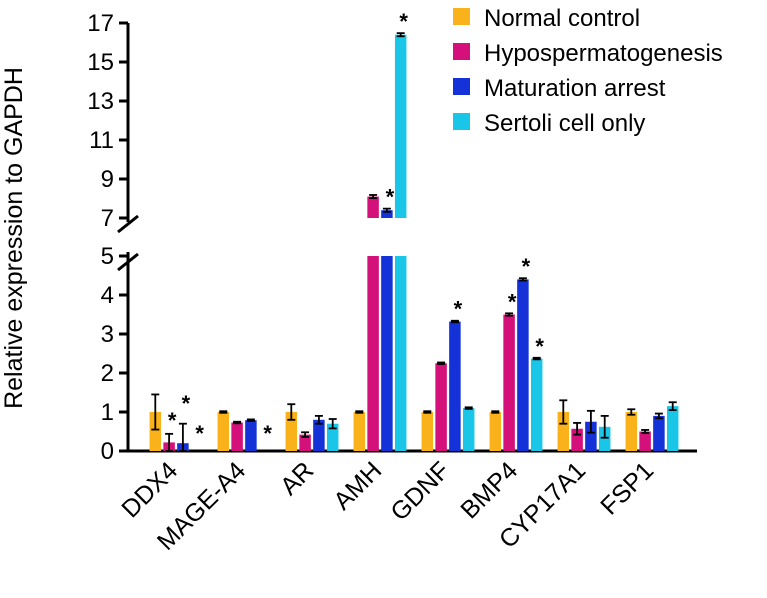 Image resolution: width=767 pixels, height=598 pixels. Describe the element at coordinates (107, 334) in the screenshot. I see `y-lower-tick-label: 3` at that location.